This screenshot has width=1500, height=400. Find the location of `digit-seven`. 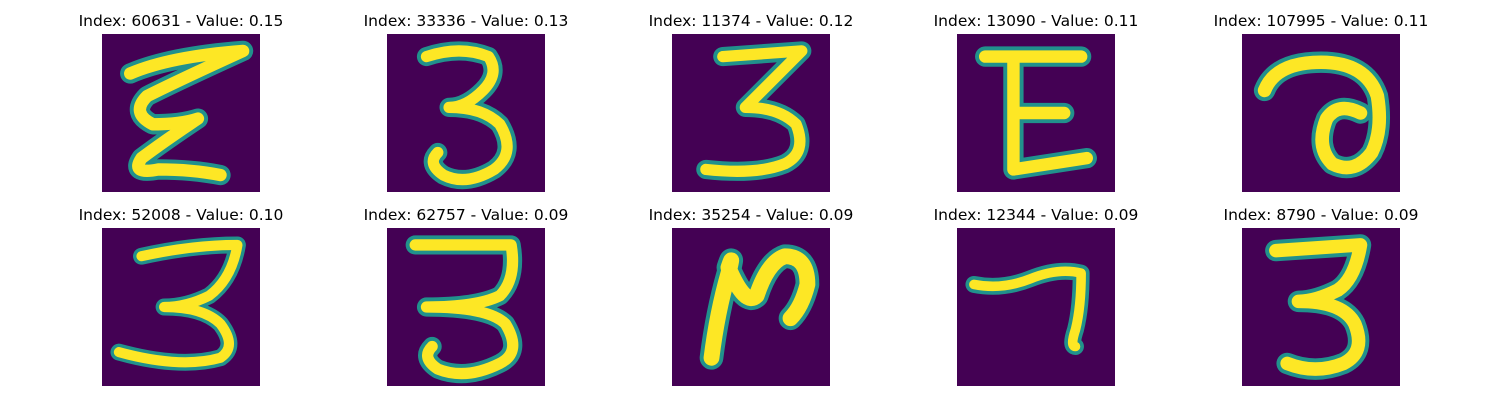

digit-seven is located at coordinates (1027, 308).